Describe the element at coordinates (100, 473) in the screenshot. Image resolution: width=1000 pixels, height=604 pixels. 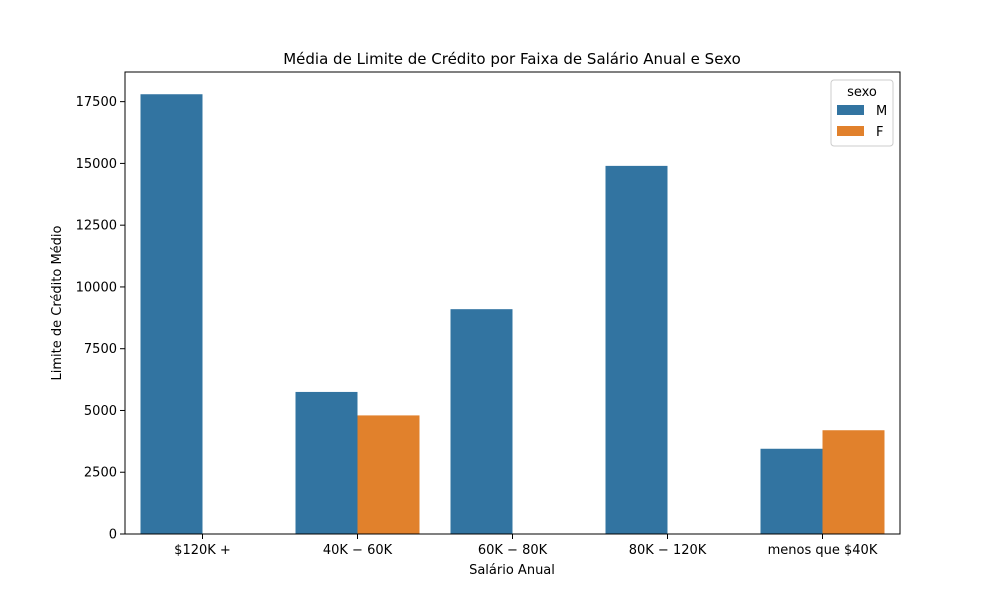
I see `y-tick-label: 2500` at that location.